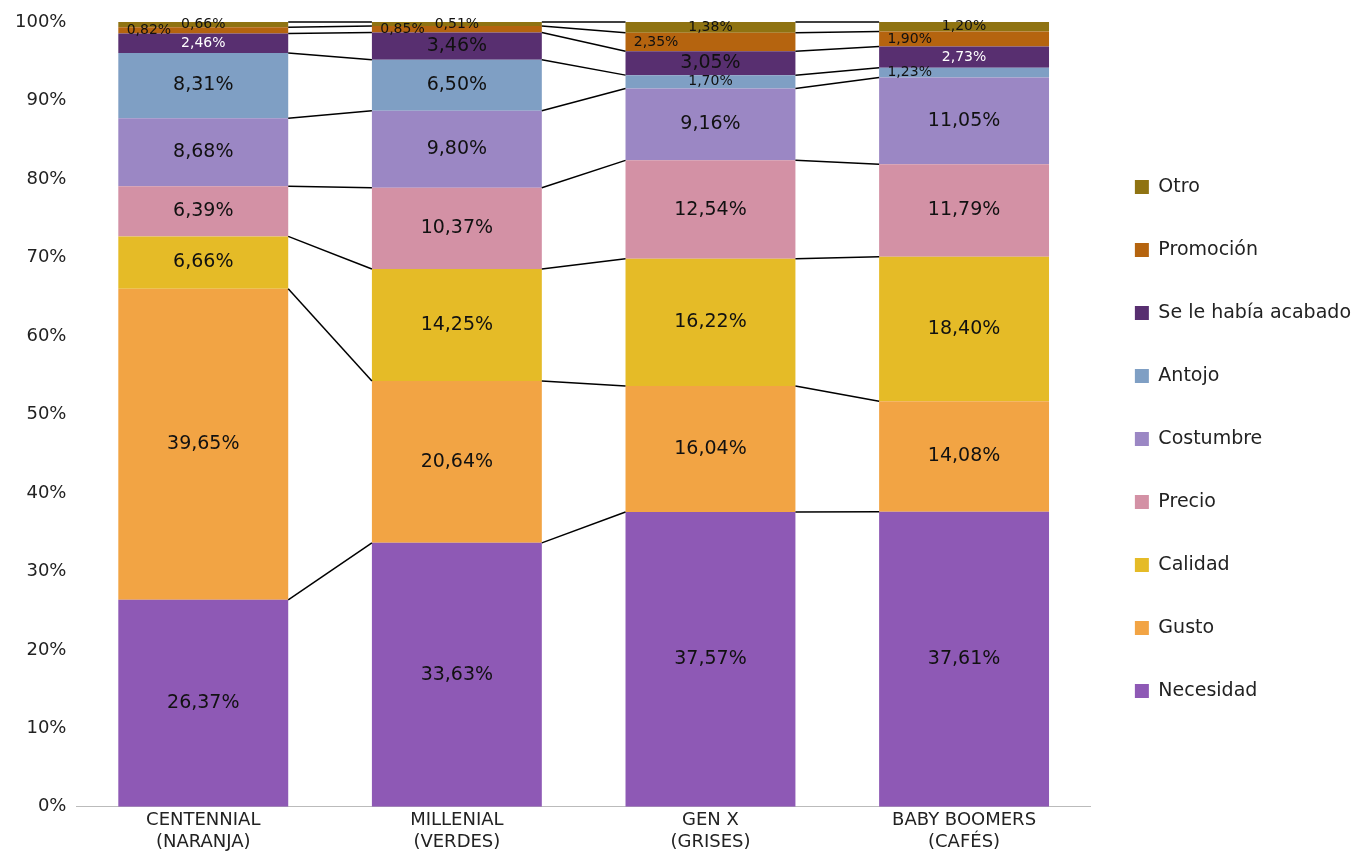  I want to click on data-label: 6,50%, so click(457, 83).